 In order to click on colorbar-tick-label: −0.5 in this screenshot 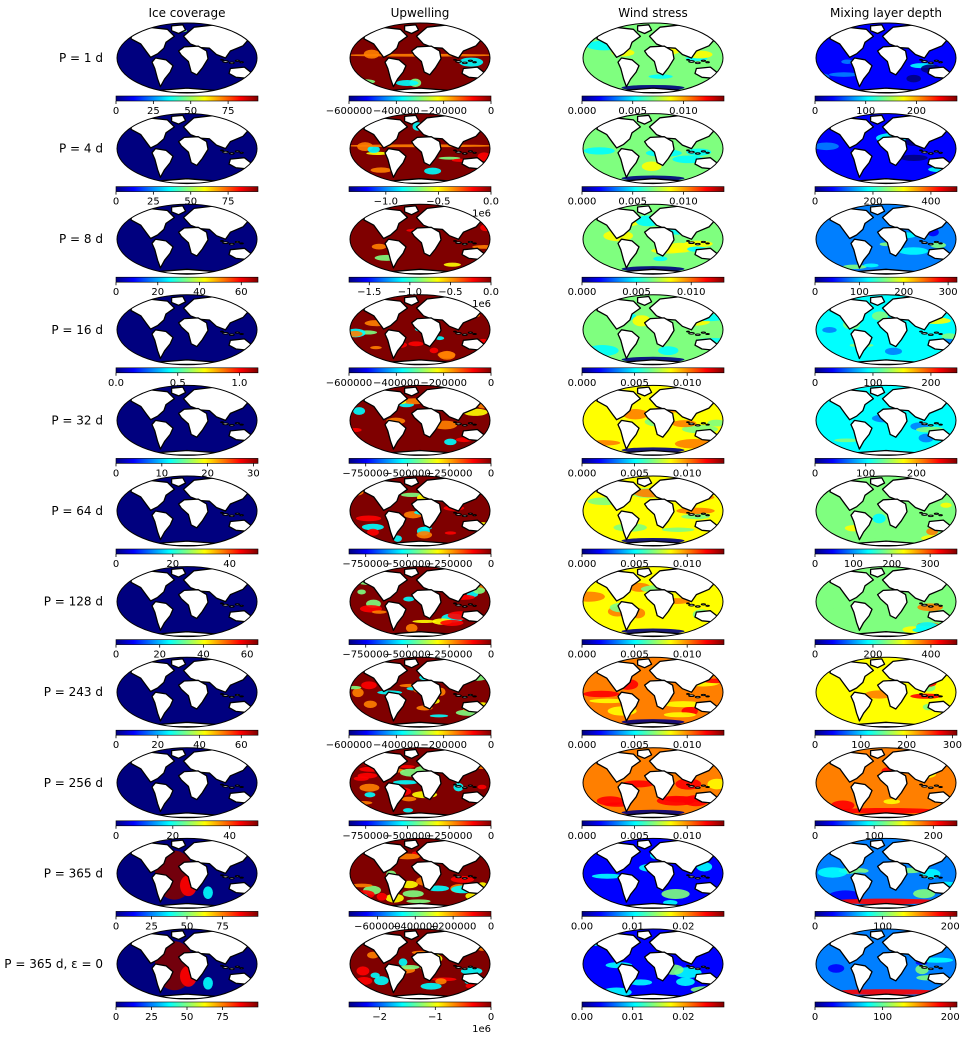, I will do `click(450, 292)`.